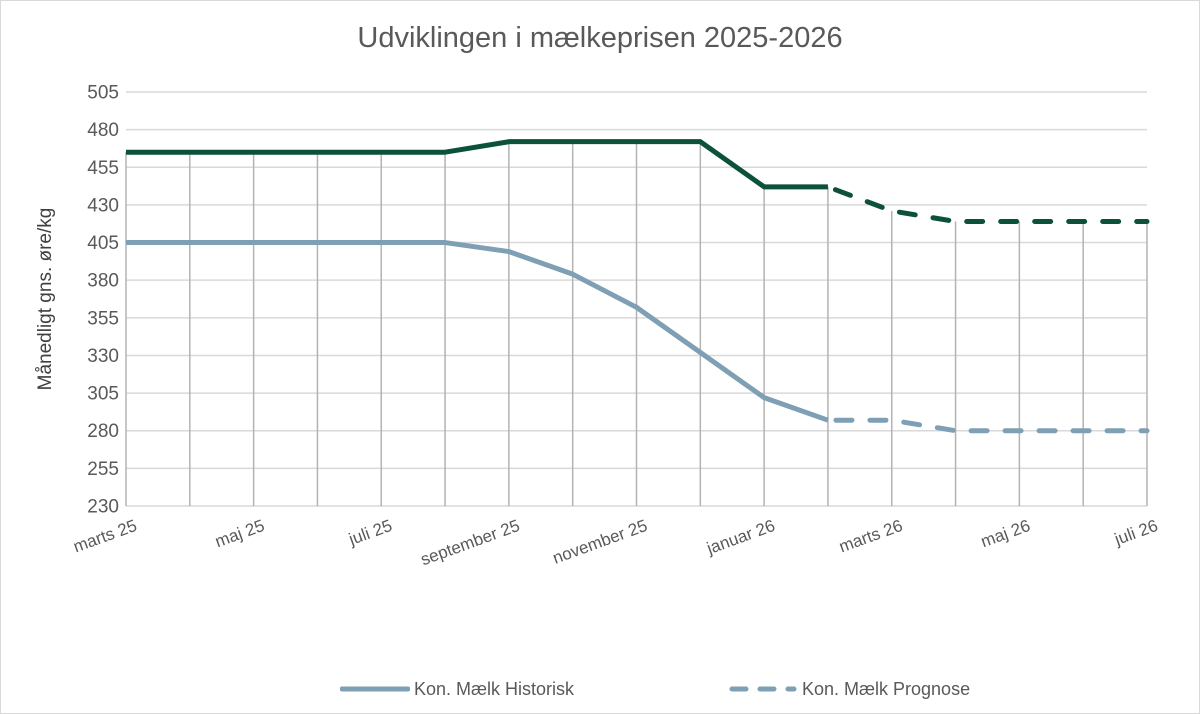  Describe the element at coordinates (870, 536) in the screenshot. I see `x-tick-label: marts 26` at that location.